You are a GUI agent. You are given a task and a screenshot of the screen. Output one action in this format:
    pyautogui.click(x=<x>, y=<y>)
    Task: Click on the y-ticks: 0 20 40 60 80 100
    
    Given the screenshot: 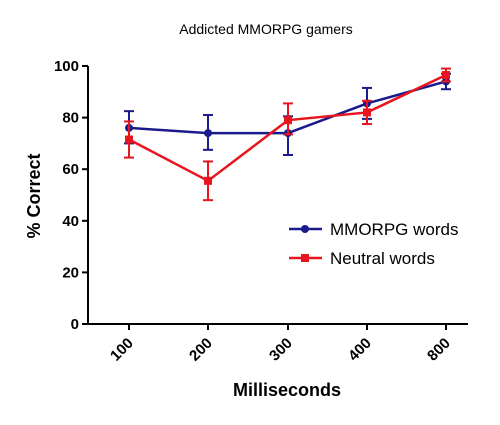 What is the action you would take?
    pyautogui.click(x=71, y=195)
    